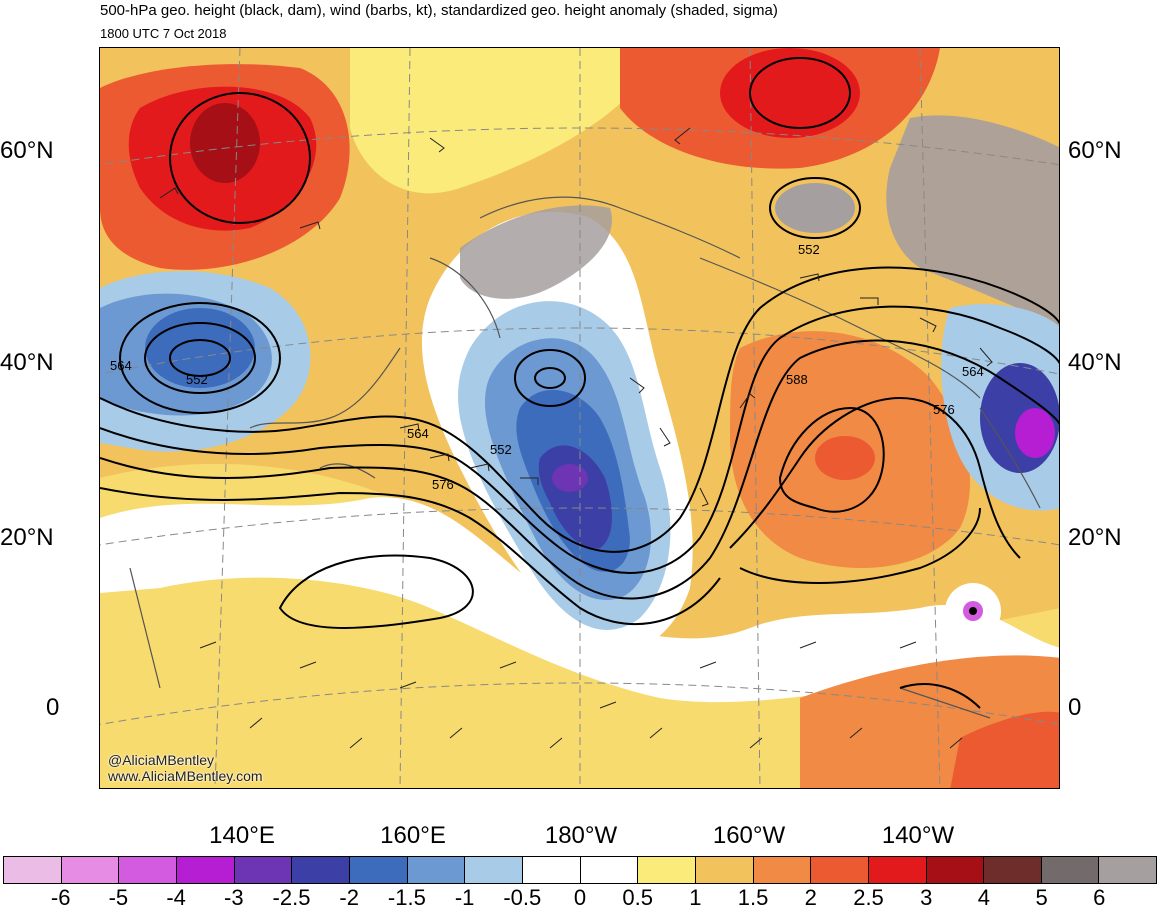 The height and width of the screenshot is (913, 1160). Describe the element at coordinates (1095, 362) in the screenshot. I see `lat-label-right: 40°N` at that location.